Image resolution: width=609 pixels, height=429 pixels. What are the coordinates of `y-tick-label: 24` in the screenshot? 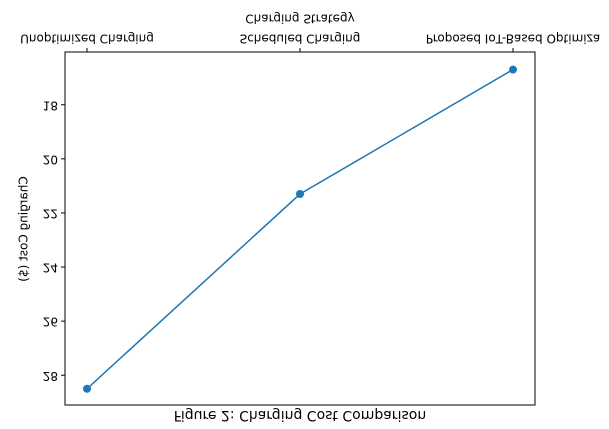 It's located at (50, 268).